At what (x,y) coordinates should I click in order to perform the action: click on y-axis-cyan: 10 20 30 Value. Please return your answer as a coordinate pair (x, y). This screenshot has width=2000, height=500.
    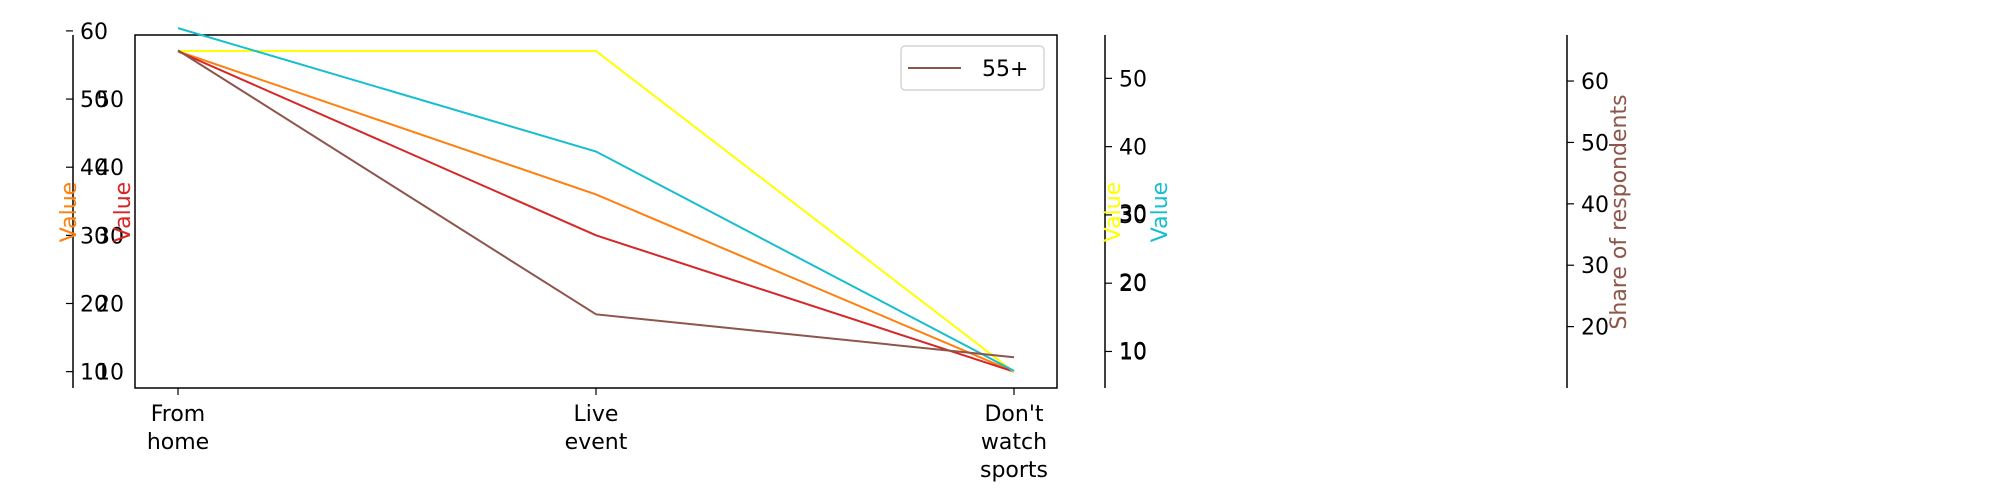
    Looking at the image, I should click on (1146, 273).